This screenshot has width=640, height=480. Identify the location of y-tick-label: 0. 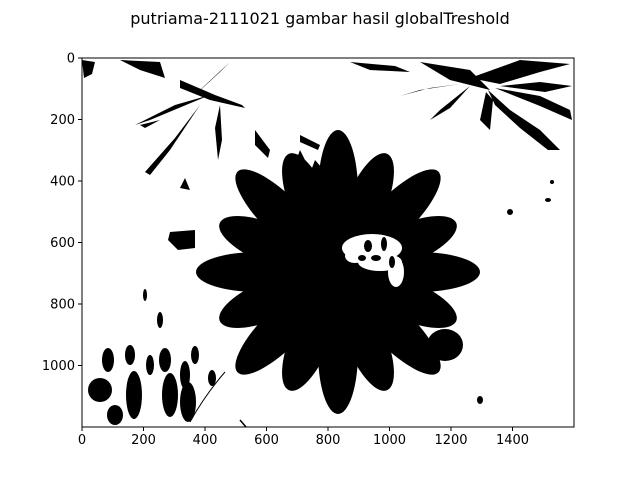
(71, 59).